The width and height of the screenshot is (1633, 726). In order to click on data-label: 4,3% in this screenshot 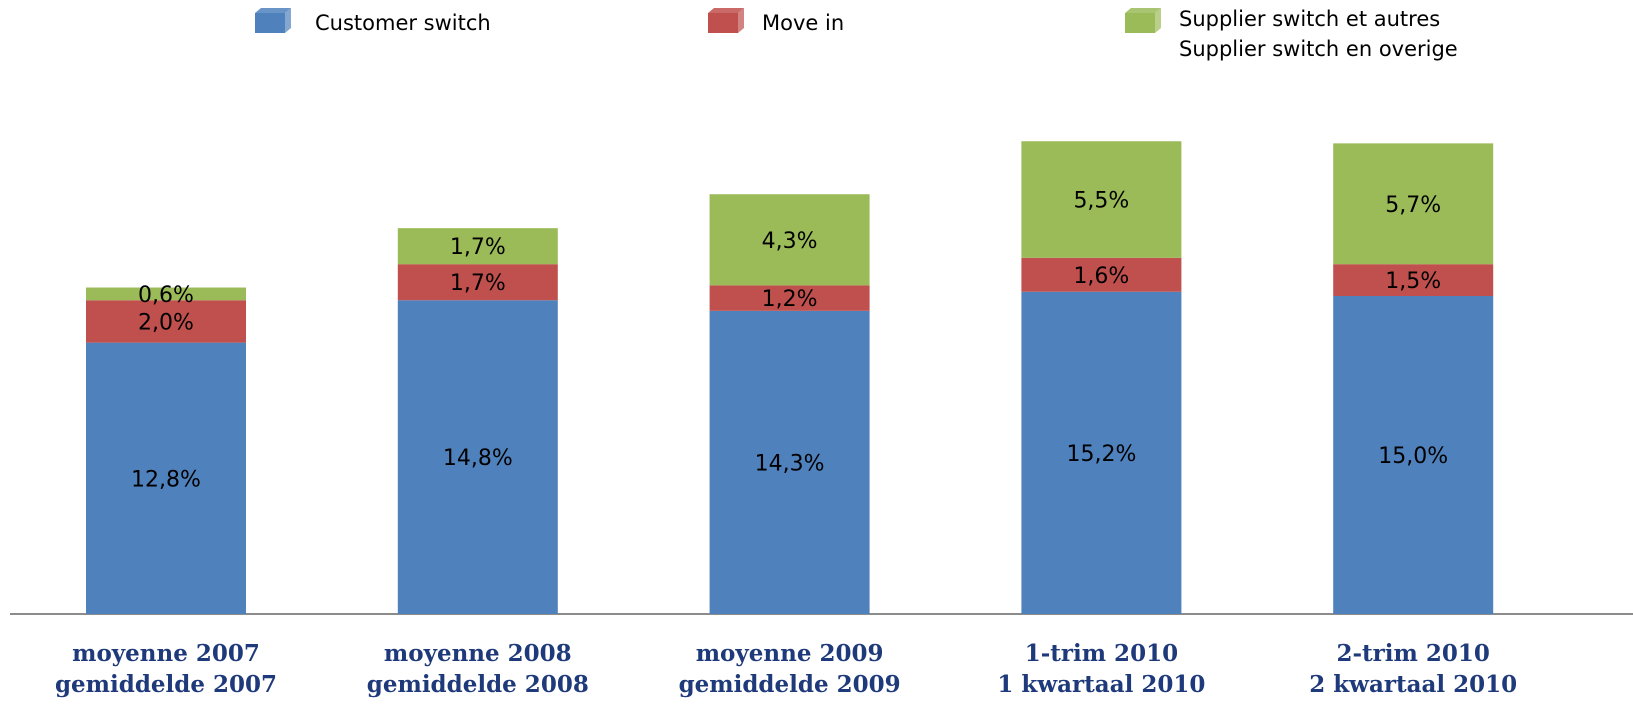, I will do `click(790, 241)`.